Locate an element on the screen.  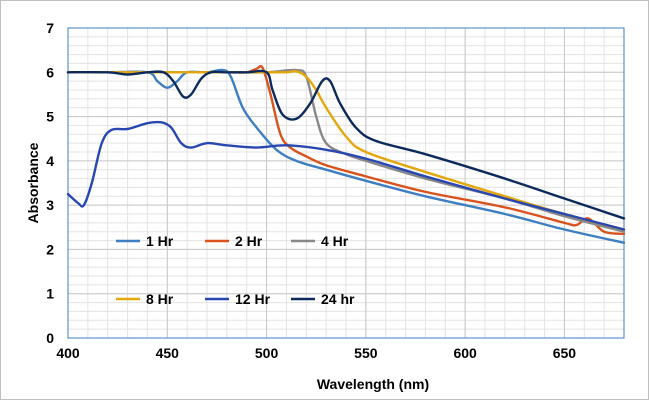
y-axis-label: Absorbance is located at coordinates (33, 182).